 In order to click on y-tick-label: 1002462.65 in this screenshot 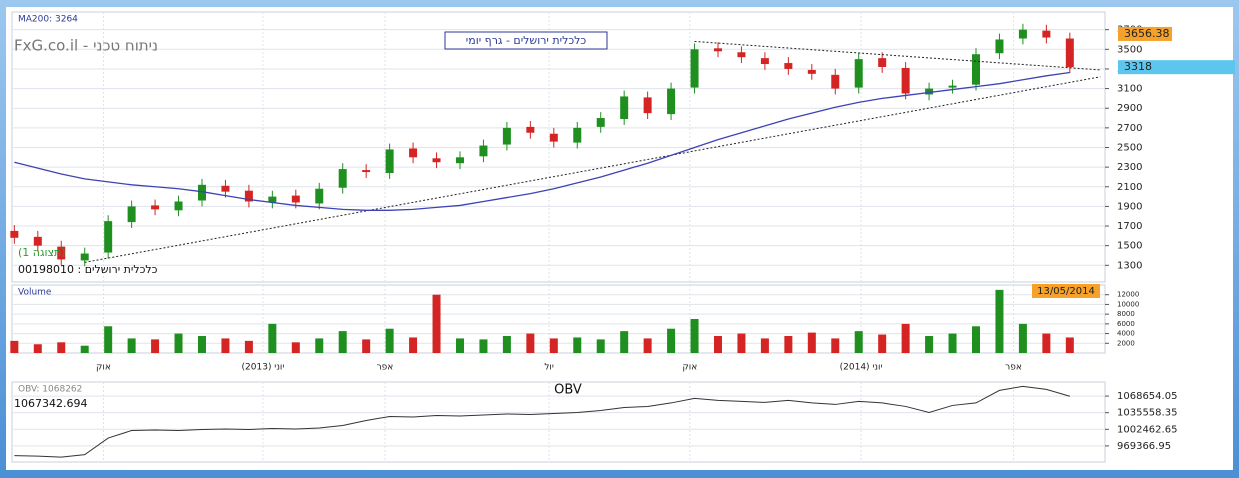, I will do `click(1147, 429)`.